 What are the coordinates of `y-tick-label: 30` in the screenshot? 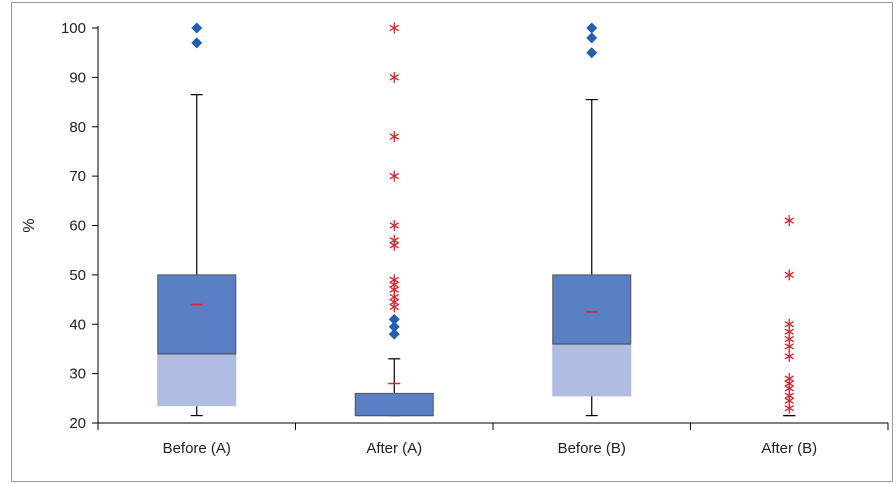 It's located at (77, 374).